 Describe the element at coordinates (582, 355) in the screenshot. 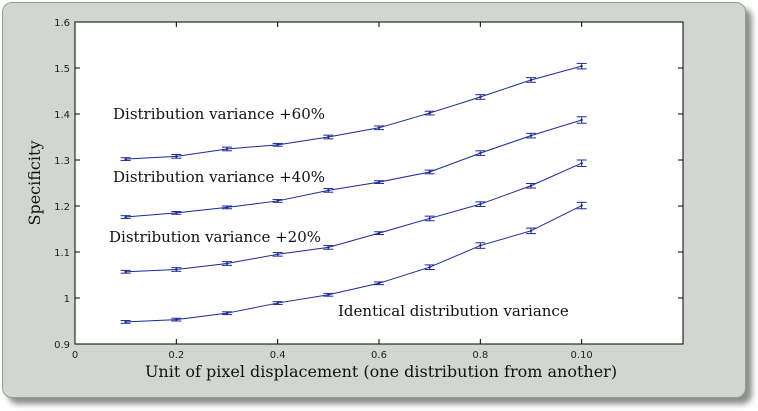

I see `x-tick-label: 0.10` at that location.